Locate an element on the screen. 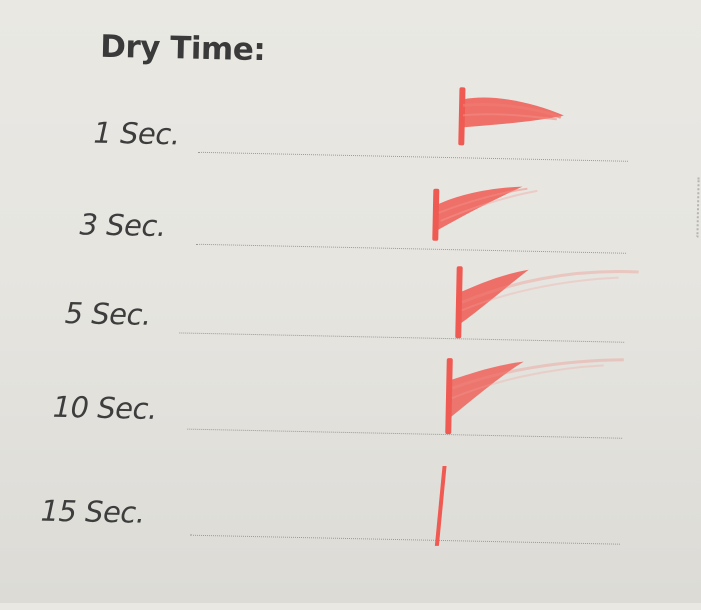 The height and width of the screenshot is (610, 701). dotted-line is located at coordinates (405, 539).